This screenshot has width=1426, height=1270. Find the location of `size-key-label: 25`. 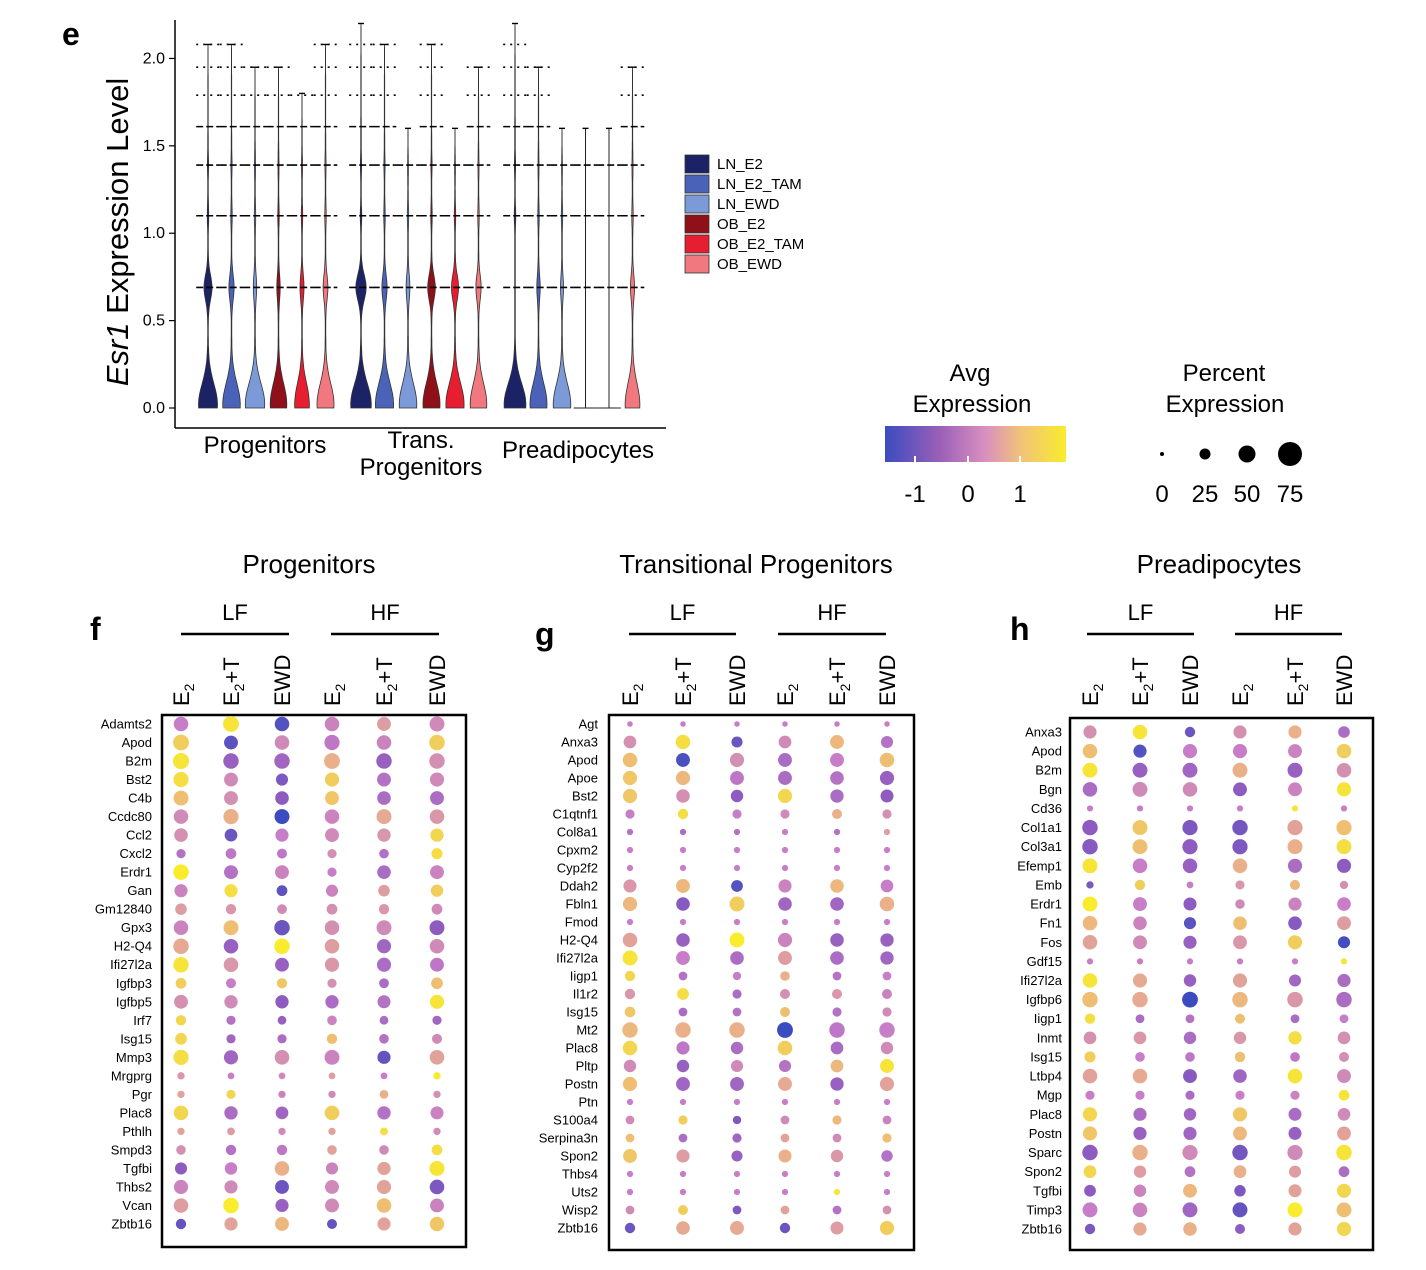

size-key-label: 25 is located at coordinates (1205, 494).